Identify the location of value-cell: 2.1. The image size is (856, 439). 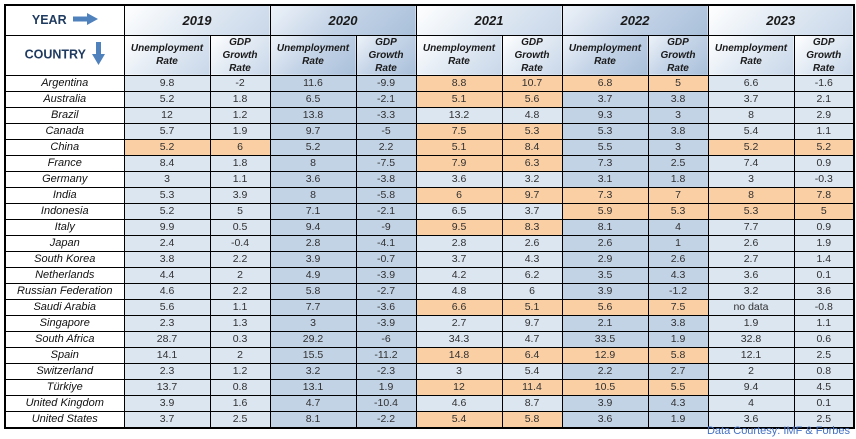
(605, 323).